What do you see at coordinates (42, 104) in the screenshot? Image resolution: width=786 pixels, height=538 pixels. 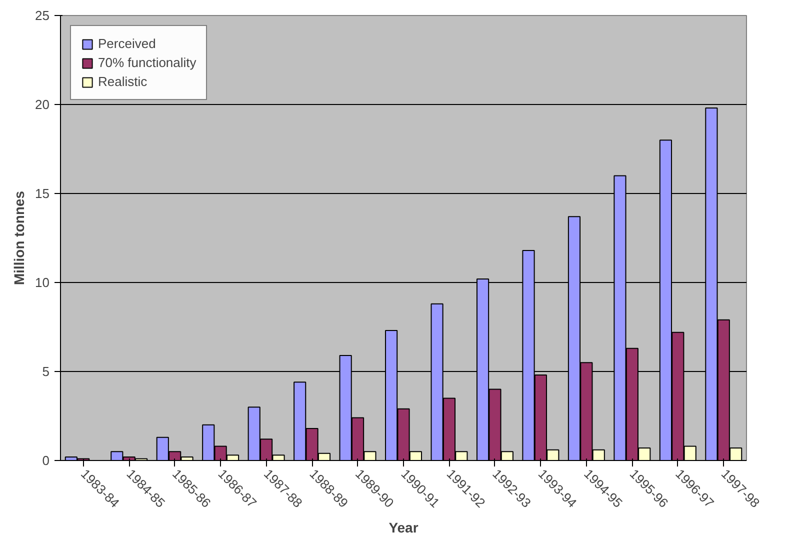 I see `y-tick-label: 20` at bounding box center [42, 104].